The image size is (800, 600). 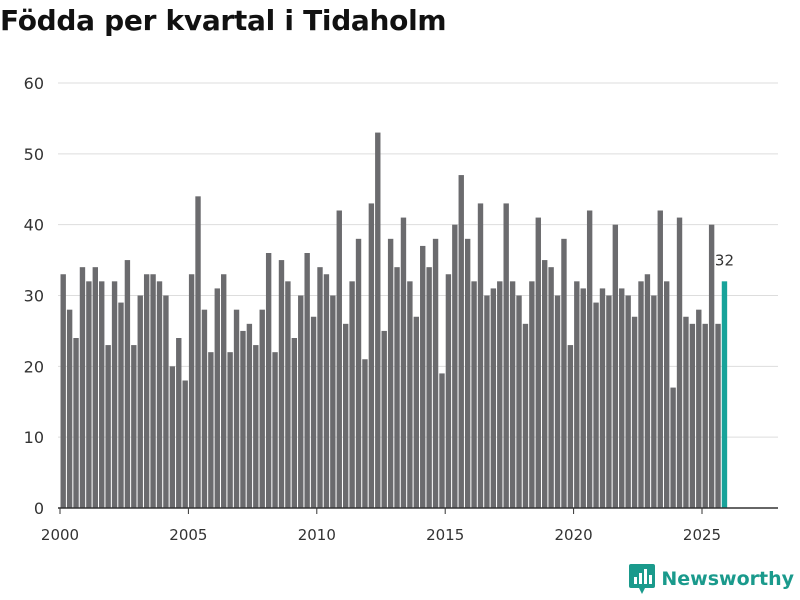 I want to click on brand-name: Newsworthy, so click(x=727, y=579).